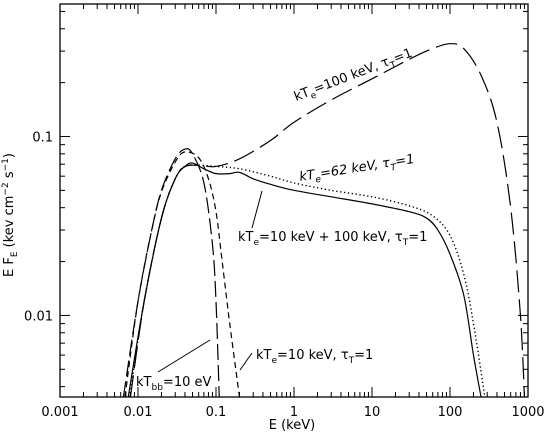 This screenshot has width=545, height=436. What do you see at coordinates (294, 412) in the screenshot?
I see `x-tick-label: 1` at bounding box center [294, 412].